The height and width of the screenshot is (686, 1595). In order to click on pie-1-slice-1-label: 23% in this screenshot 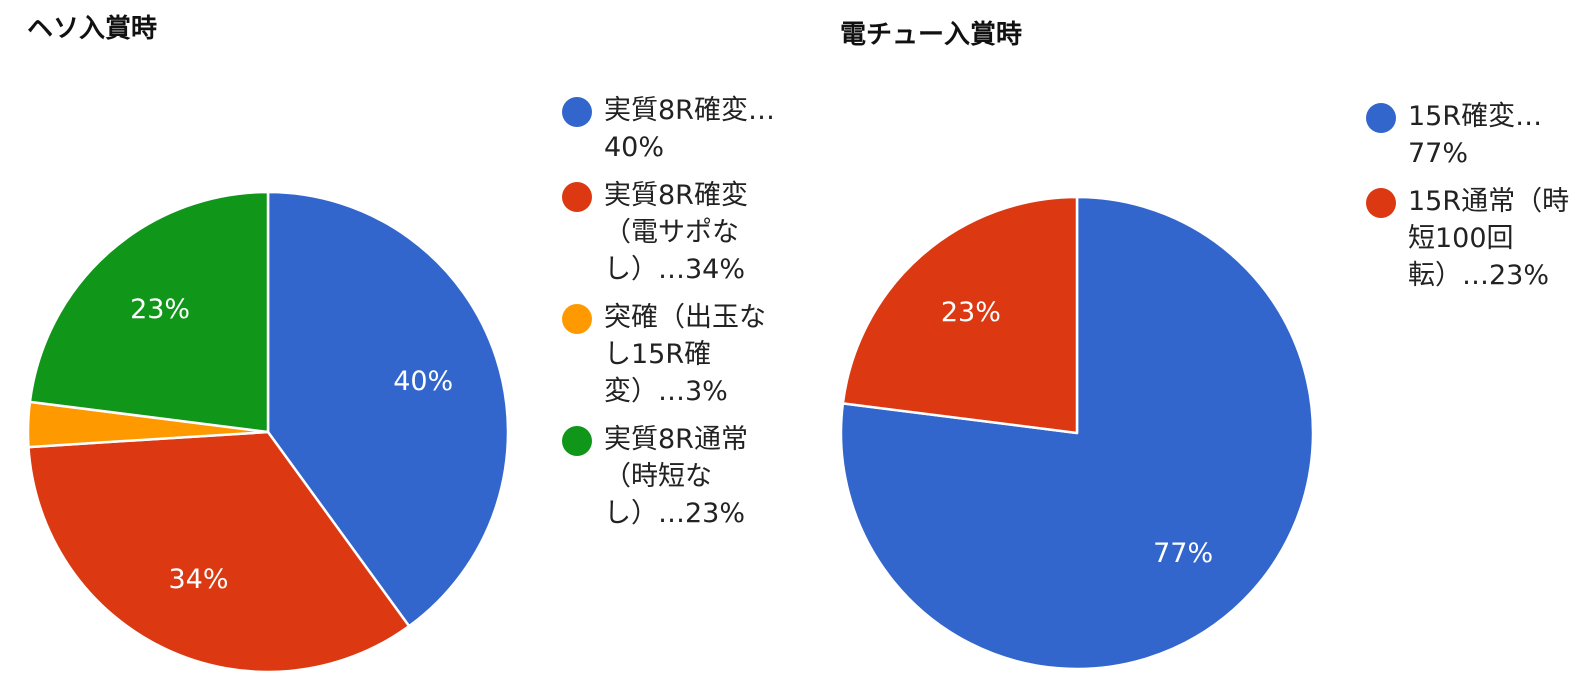, I will do `click(971, 312)`.